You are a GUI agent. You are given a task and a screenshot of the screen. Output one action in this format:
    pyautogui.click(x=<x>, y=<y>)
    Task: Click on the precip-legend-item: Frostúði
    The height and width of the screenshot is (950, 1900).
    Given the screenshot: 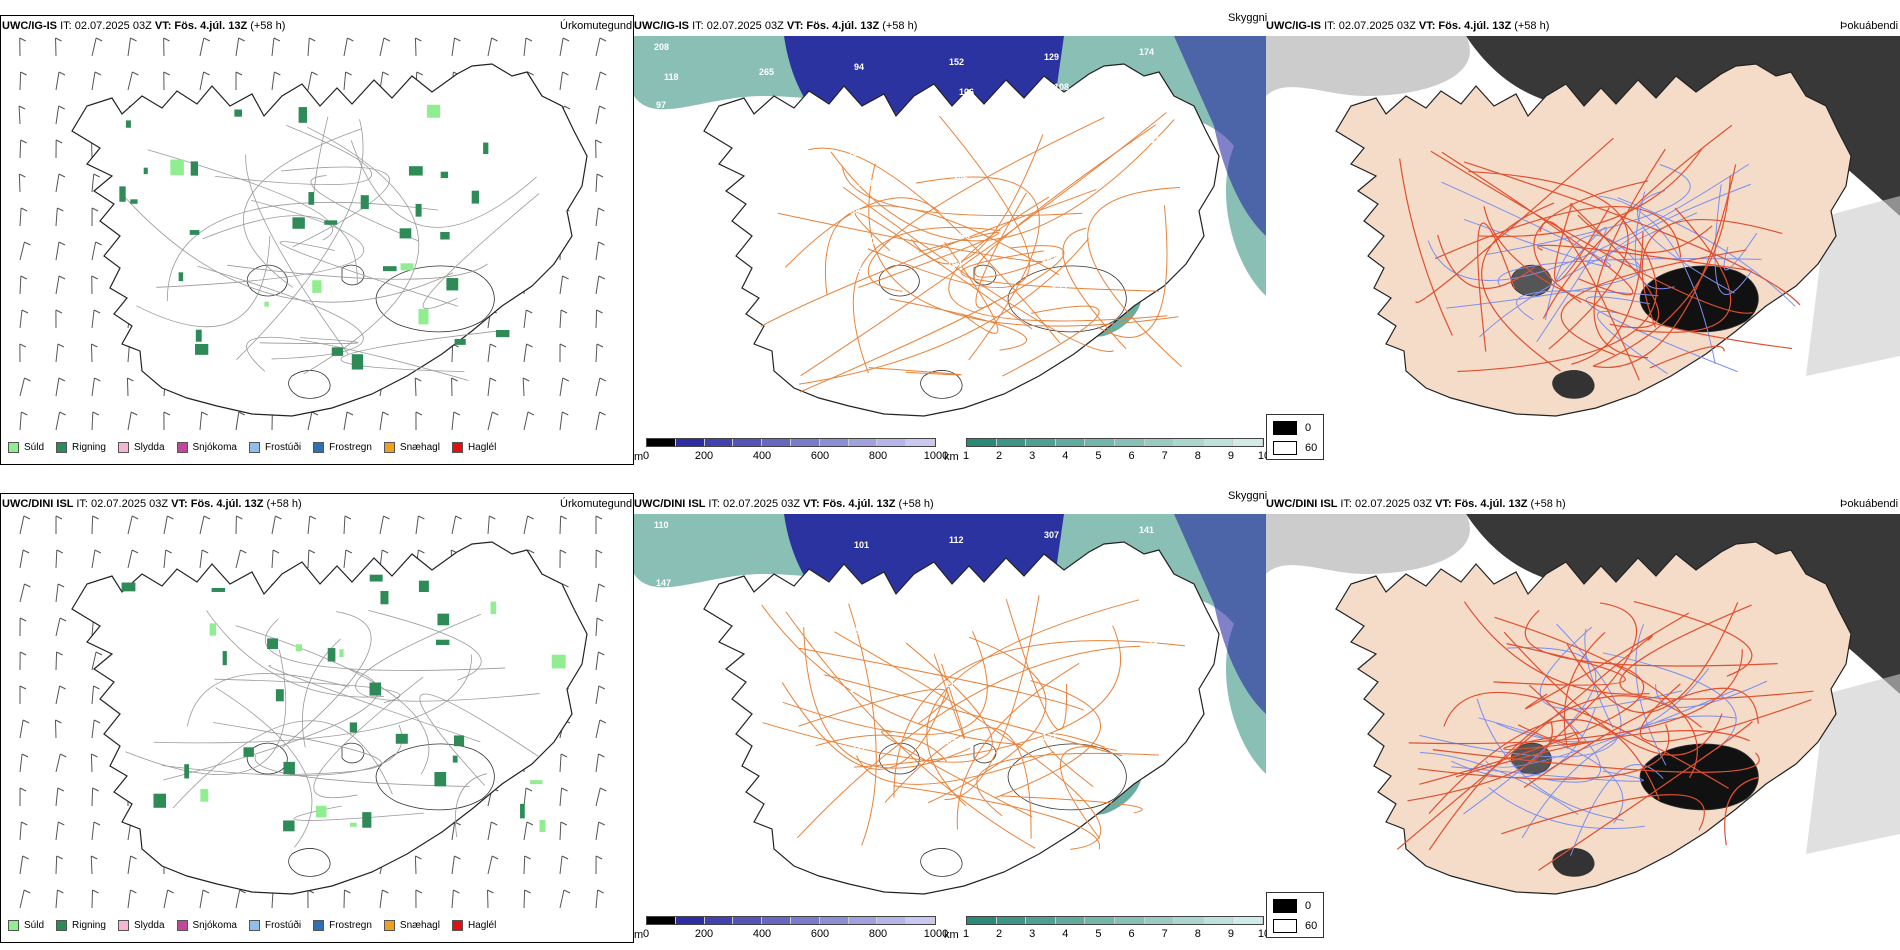 What is the action you would take?
    pyautogui.click(x=274, y=447)
    